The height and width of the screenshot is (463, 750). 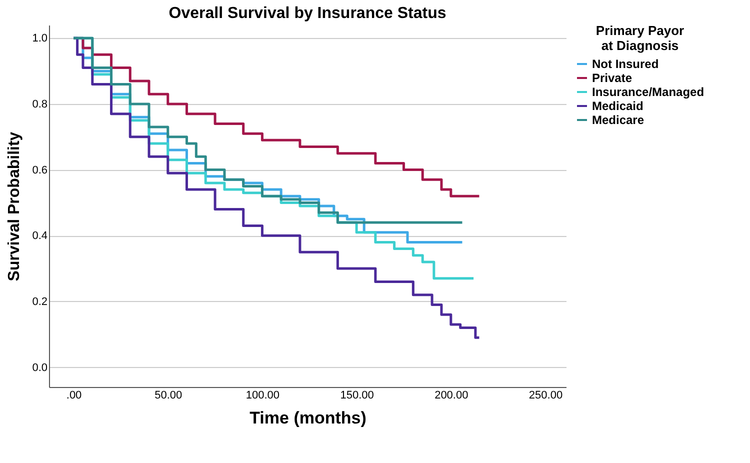 What do you see at coordinates (545, 396) in the screenshot?
I see `x-tick-label: 250.00` at bounding box center [545, 396].